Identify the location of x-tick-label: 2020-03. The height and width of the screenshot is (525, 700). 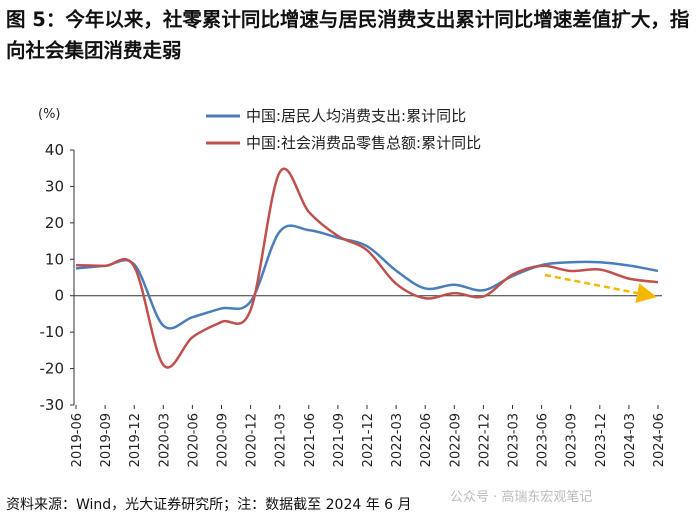
(164, 440).